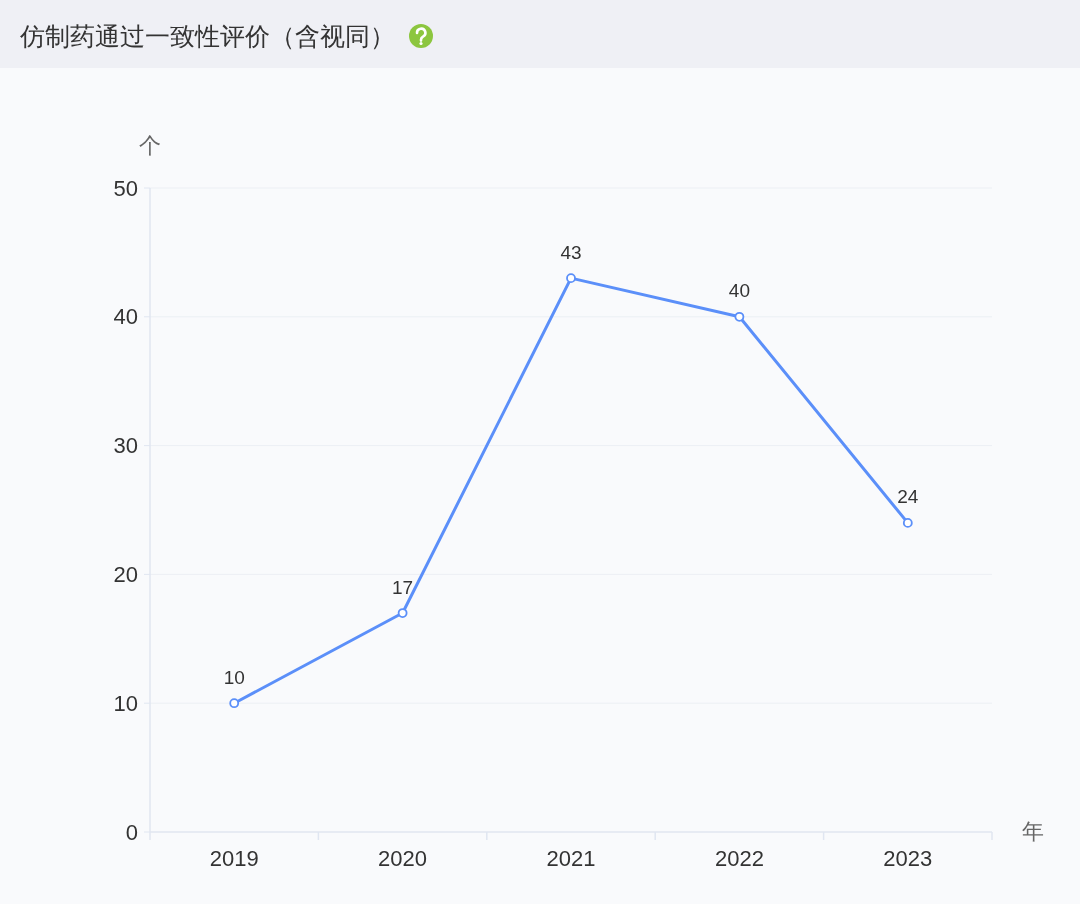  What do you see at coordinates (125, 188) in the screenshot?
I see `y-tick-label: 50` at bounding box center [125, 188].